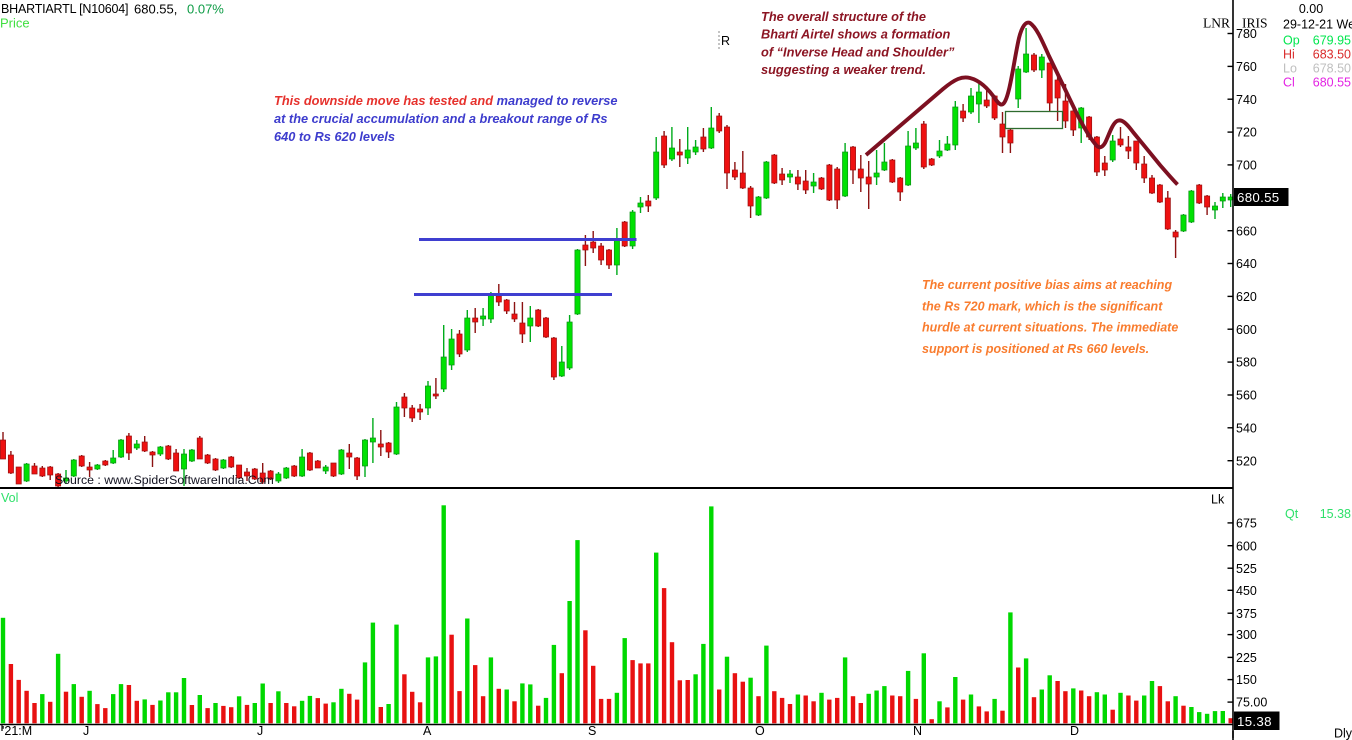  What do you see at coordinates (1246, 166) in the screenshot?
I see `svg-text: 700` at bounding box center [1246, 166].